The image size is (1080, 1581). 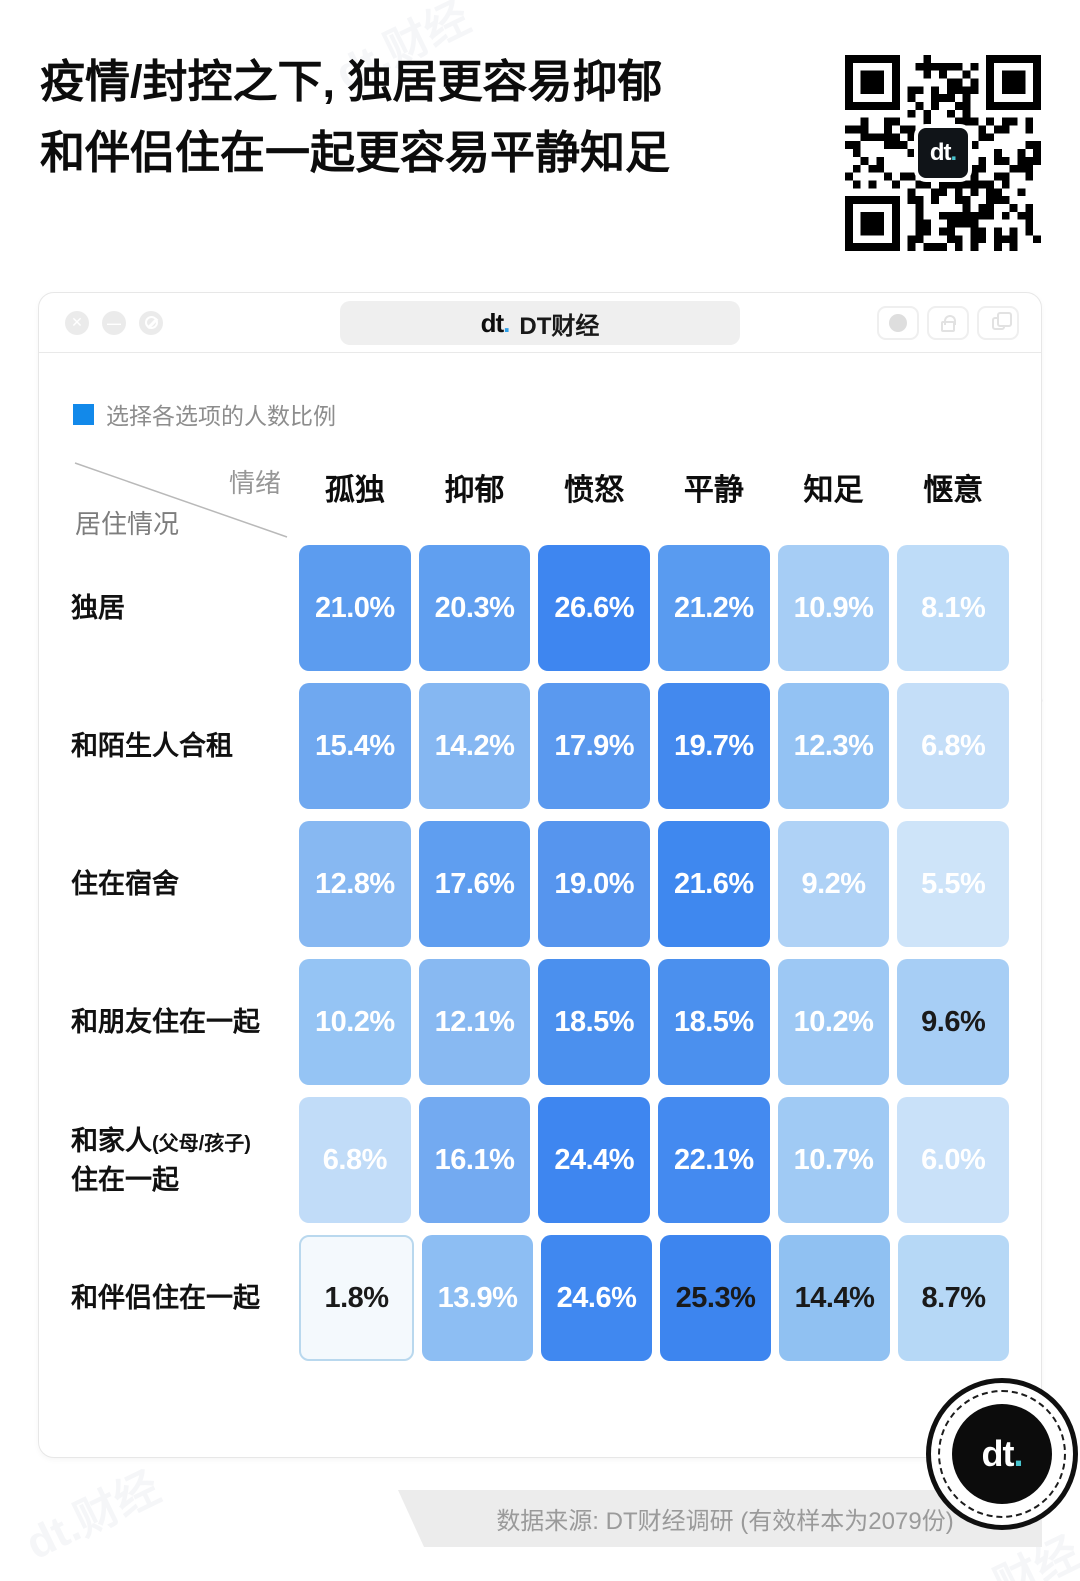 I want to click on window-toolbar, so click(x=948, y=323).